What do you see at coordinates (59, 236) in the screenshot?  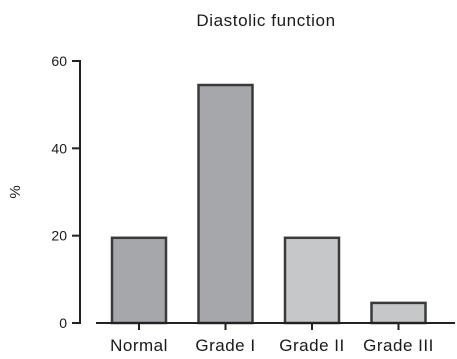 I see `y-tick-label: 20` at bounding box center [59, 236].